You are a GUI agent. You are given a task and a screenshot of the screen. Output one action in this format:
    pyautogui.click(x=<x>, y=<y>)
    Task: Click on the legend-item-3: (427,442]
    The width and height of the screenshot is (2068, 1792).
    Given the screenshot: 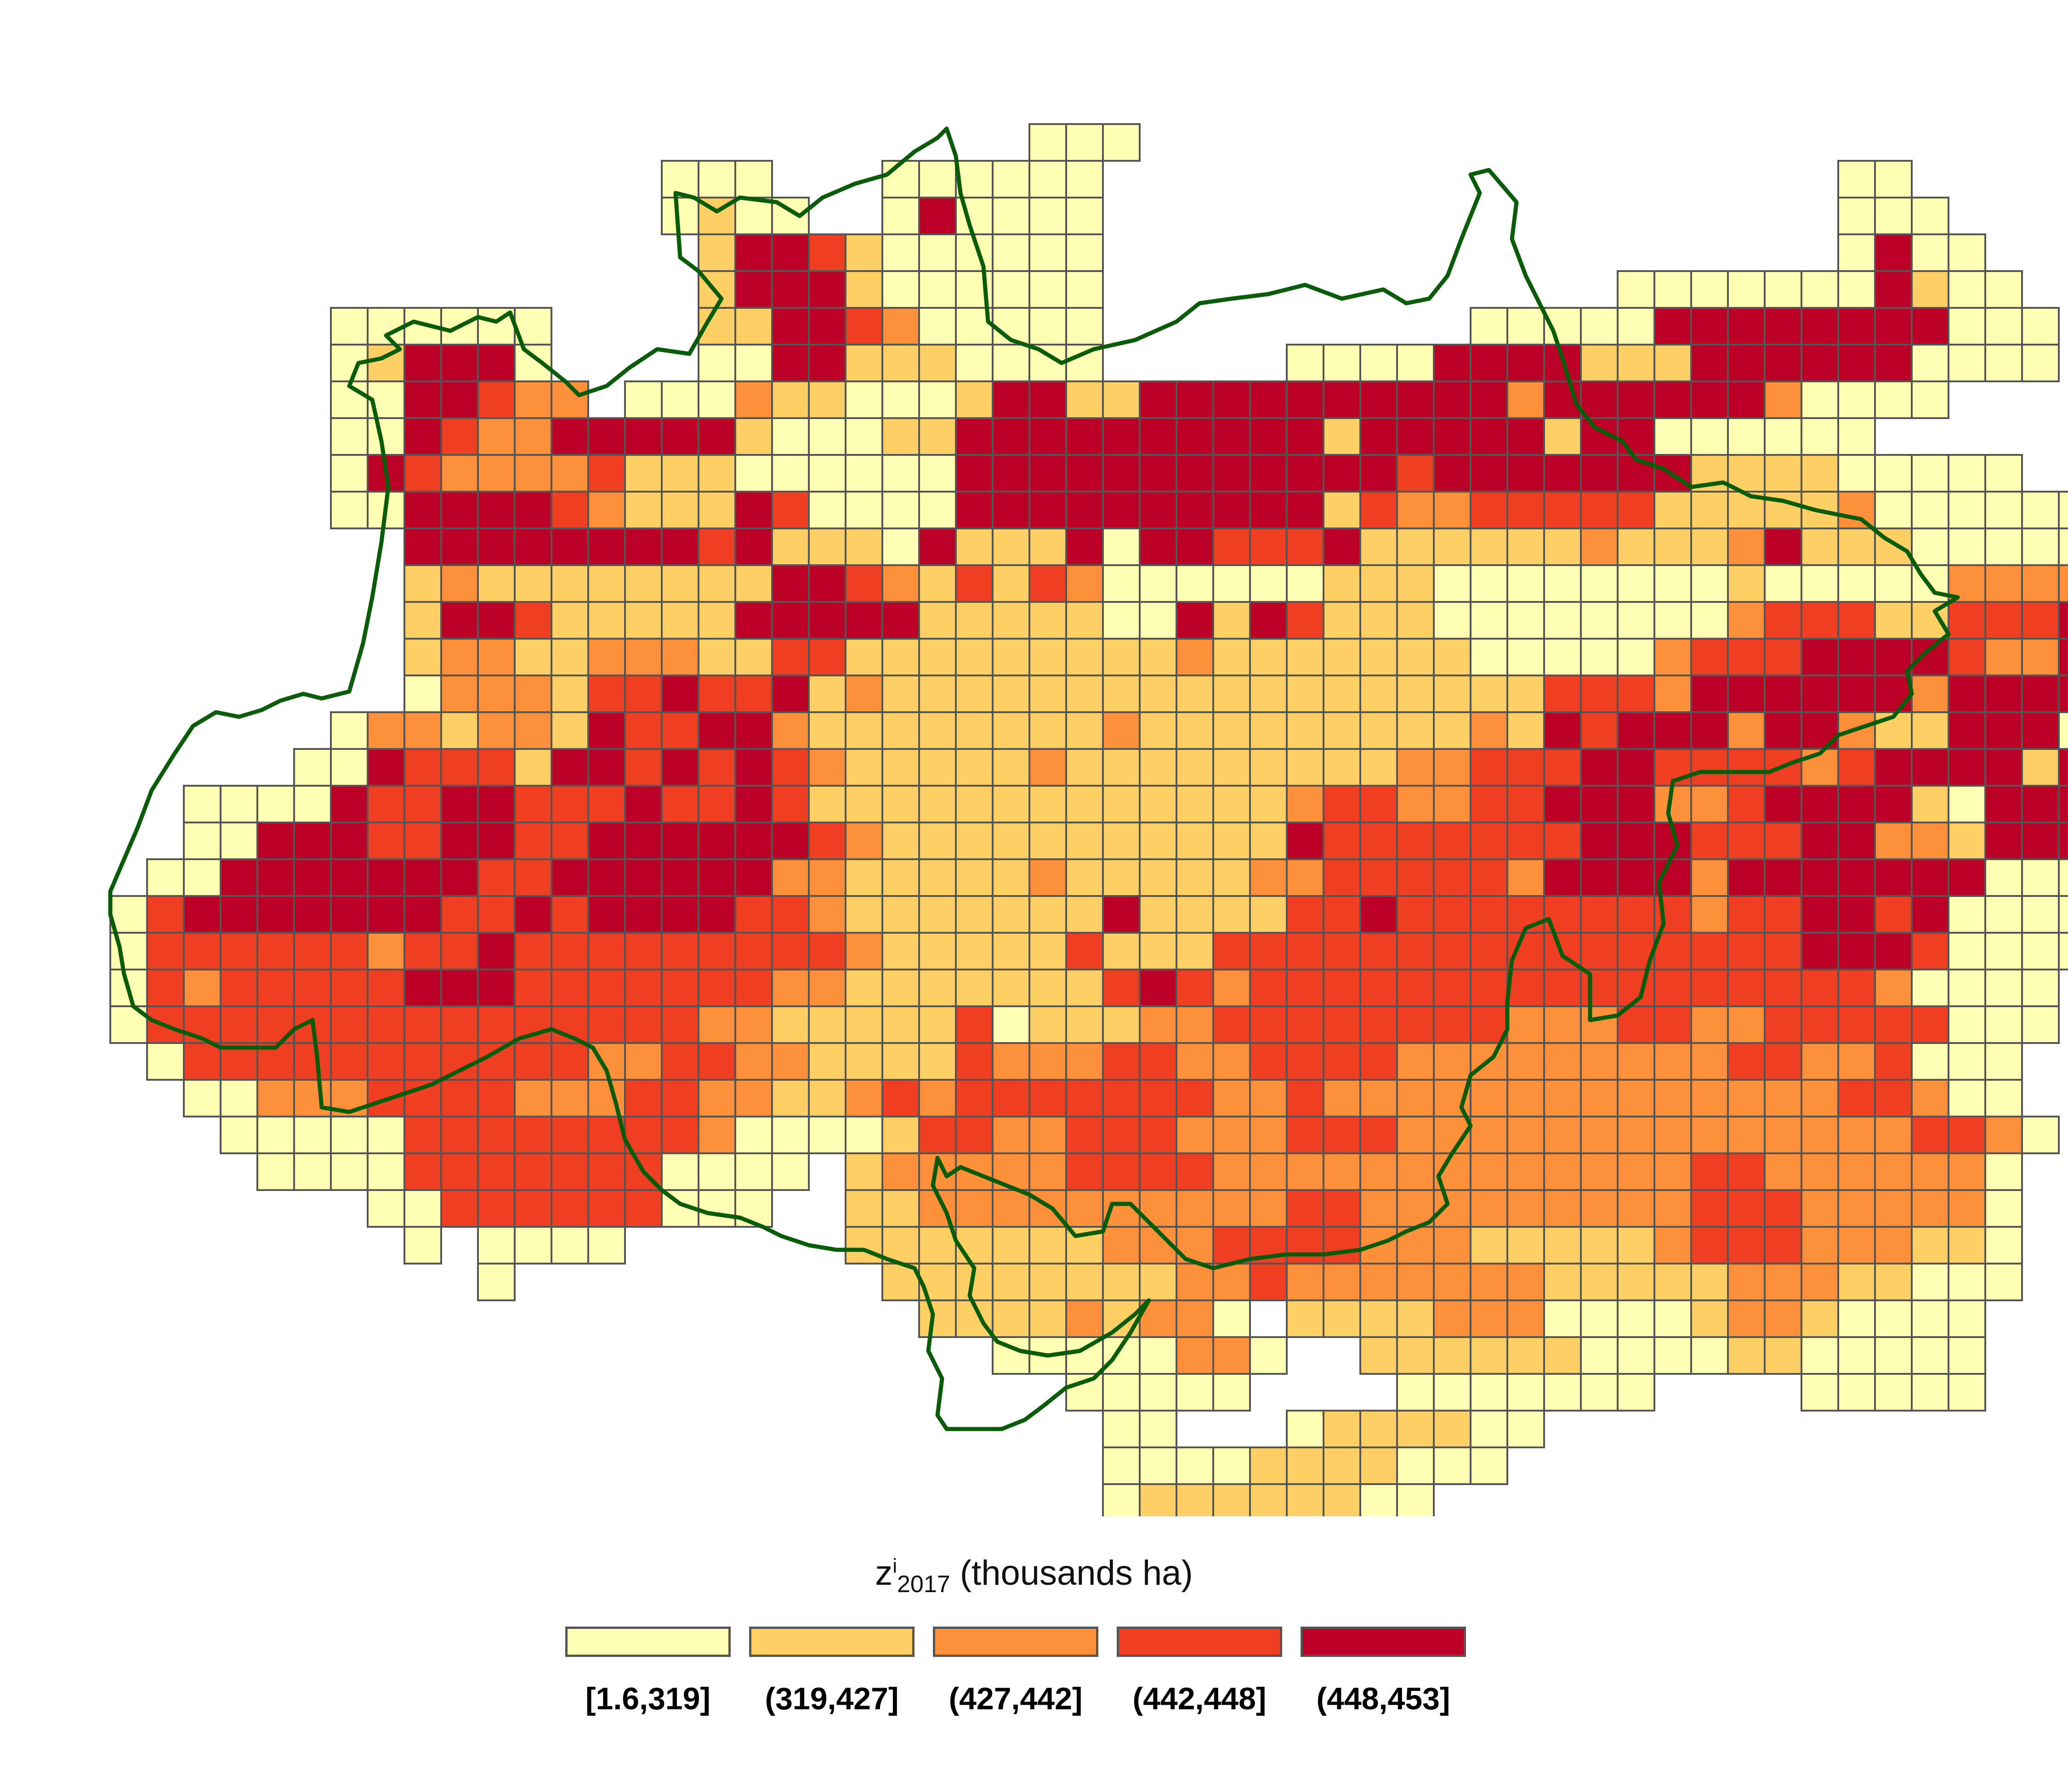 What is the action you would take?
    pyautogui.click(x=1015, y=1686)
    